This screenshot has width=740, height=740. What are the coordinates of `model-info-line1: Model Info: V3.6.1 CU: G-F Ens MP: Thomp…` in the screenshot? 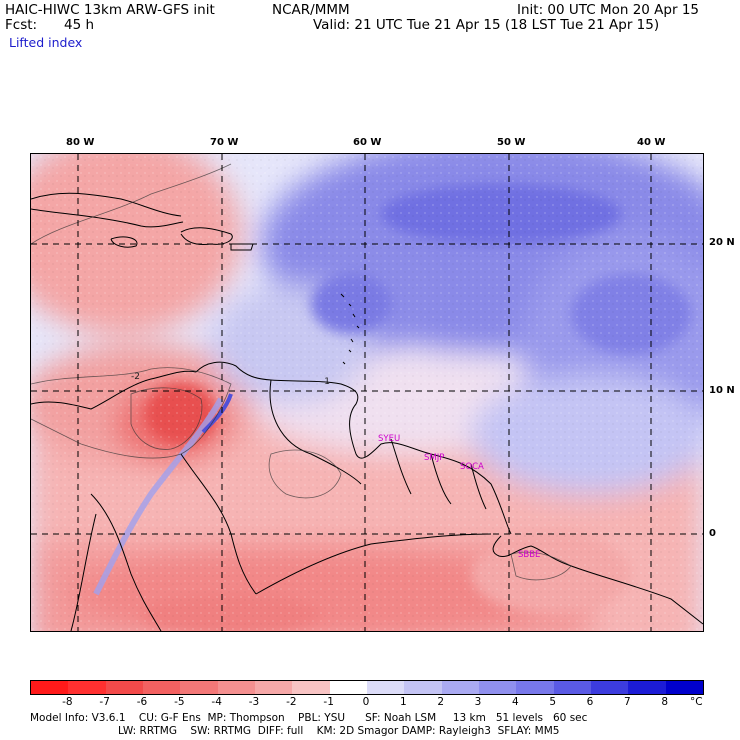 It's located at (309, 718).